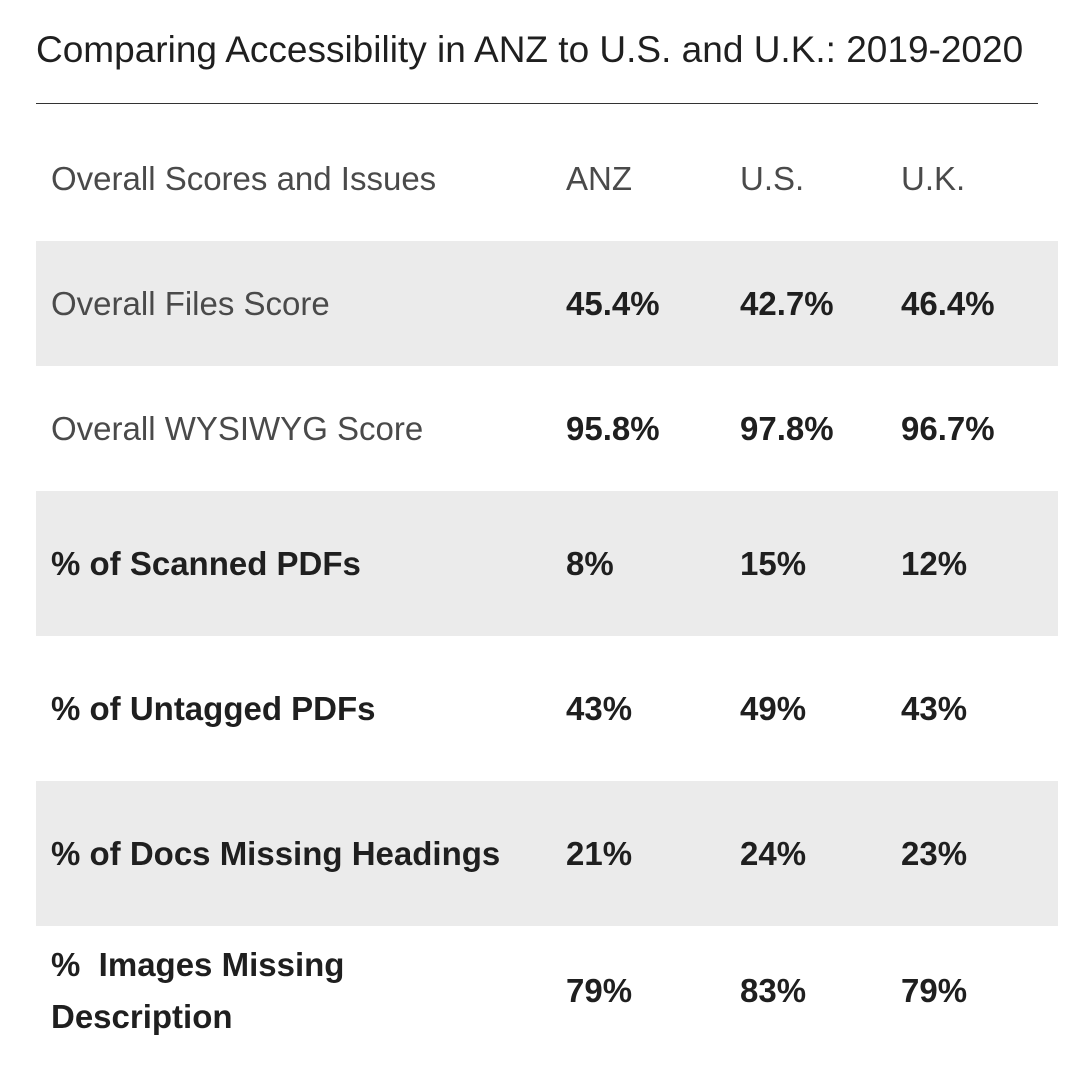 This screenshot has width=1084, height=1074. What do you see at coordinates (206, 563) in the screenshot?
I see `row-label: % of Scanned PDFs` at bounding box center [206, 563].